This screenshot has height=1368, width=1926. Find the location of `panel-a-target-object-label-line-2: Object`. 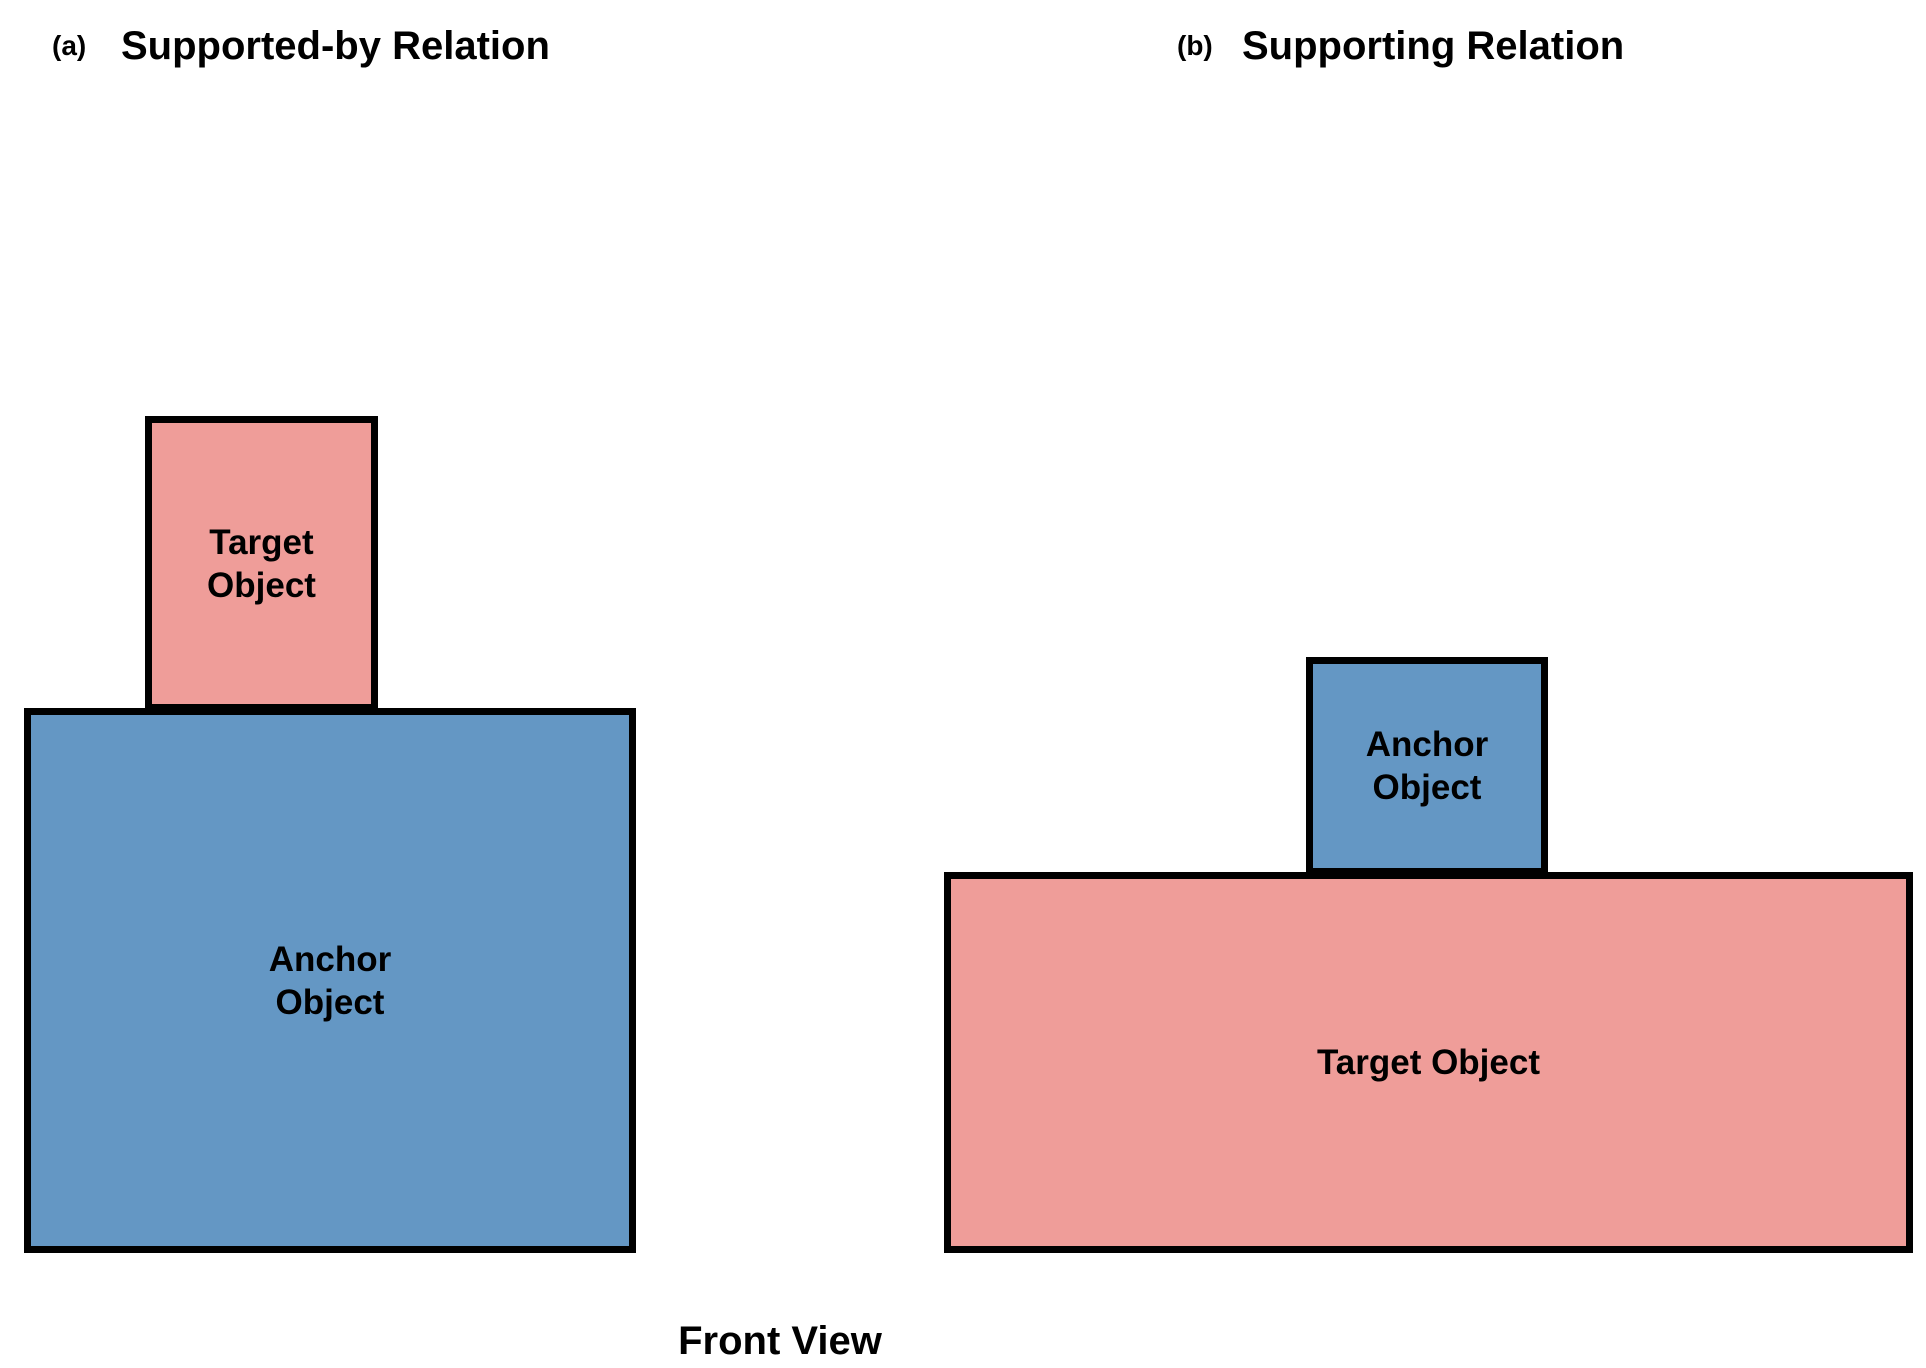

panel-a-target-object-label-line-2: Object is located at coordinates (261, 585).